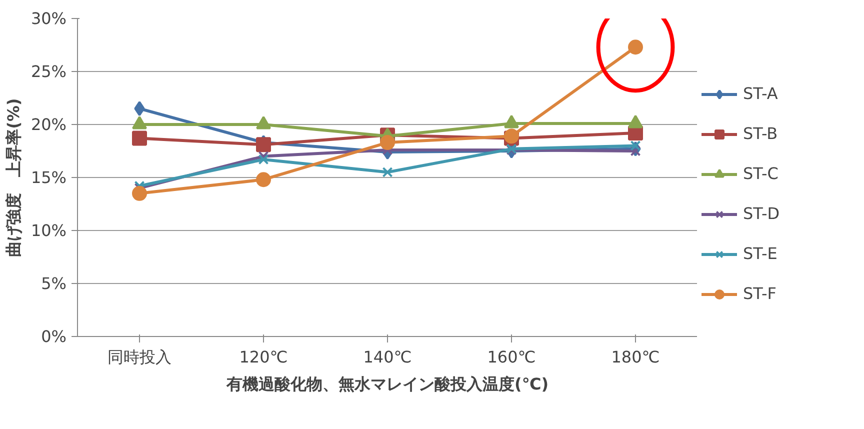  I want to click on x-tick-label: 180℃, so click(635, 357).